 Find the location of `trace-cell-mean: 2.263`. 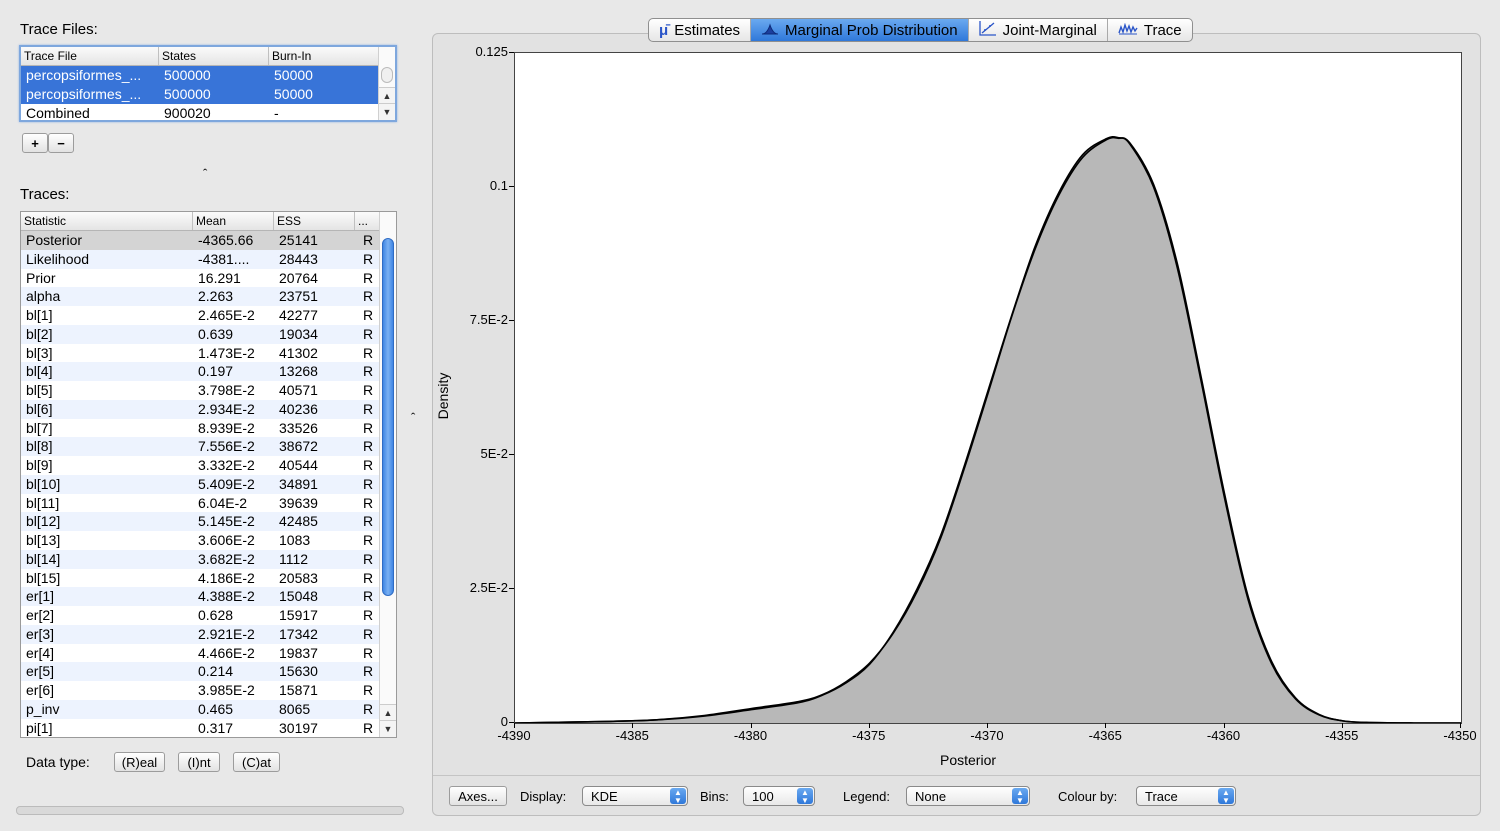

trace-cell-mean: 2.263 is located at coordinates (216, 296).